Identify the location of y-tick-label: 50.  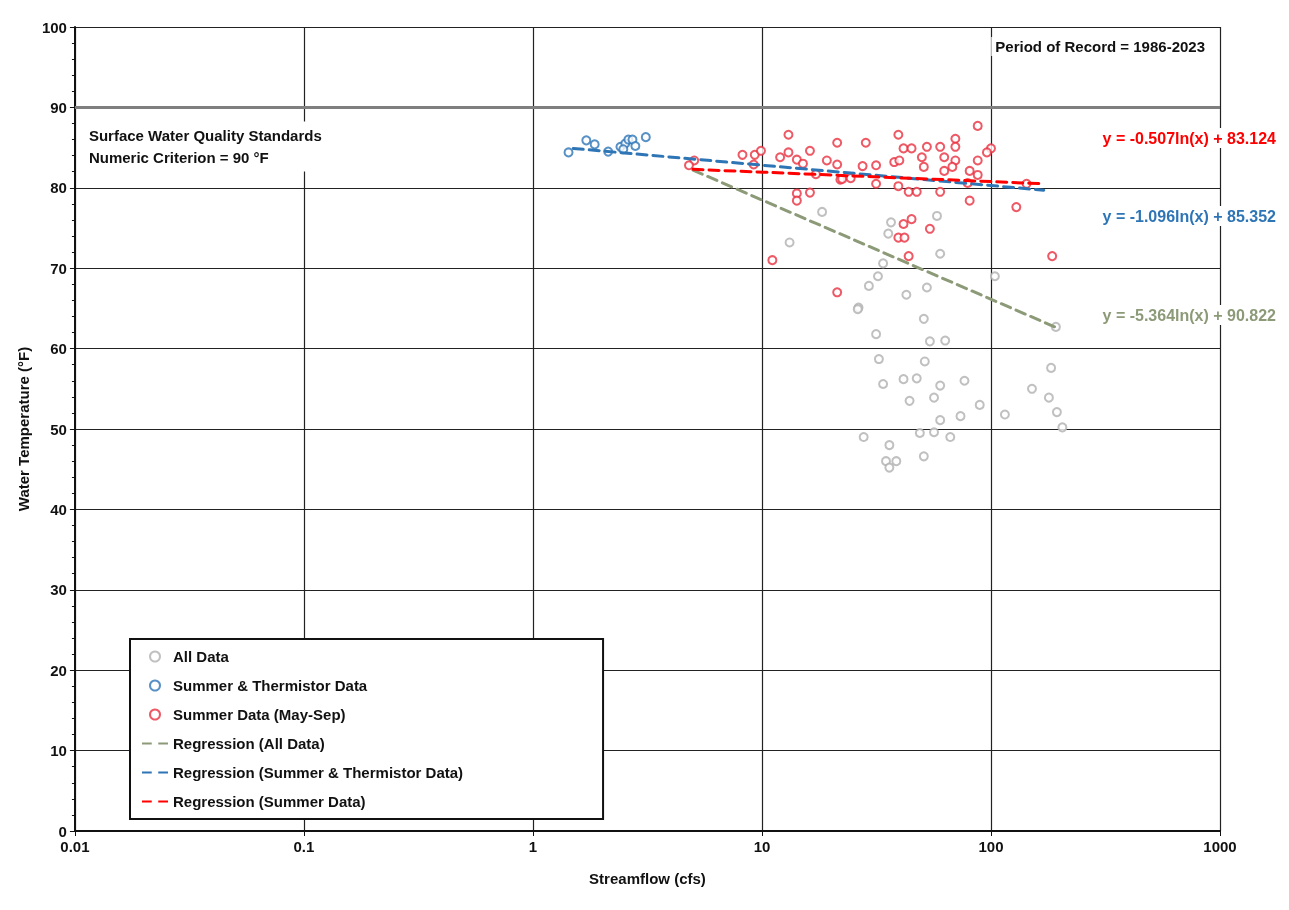
(58, 429).